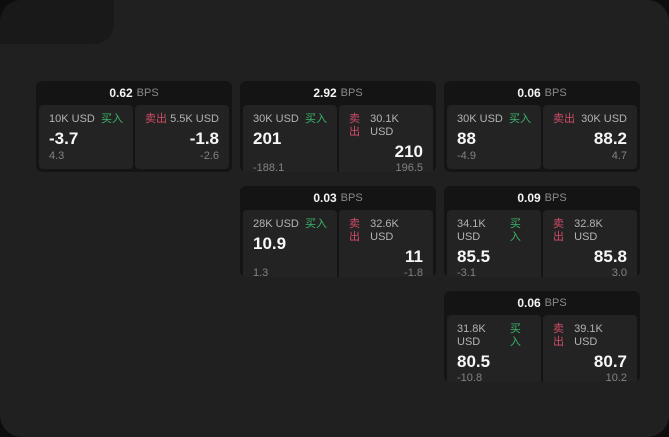  What do you see at coordinates (209, 156) in the screenshot?
I see `sell-sub-value: -2.6` at bounding box center [209, 156].